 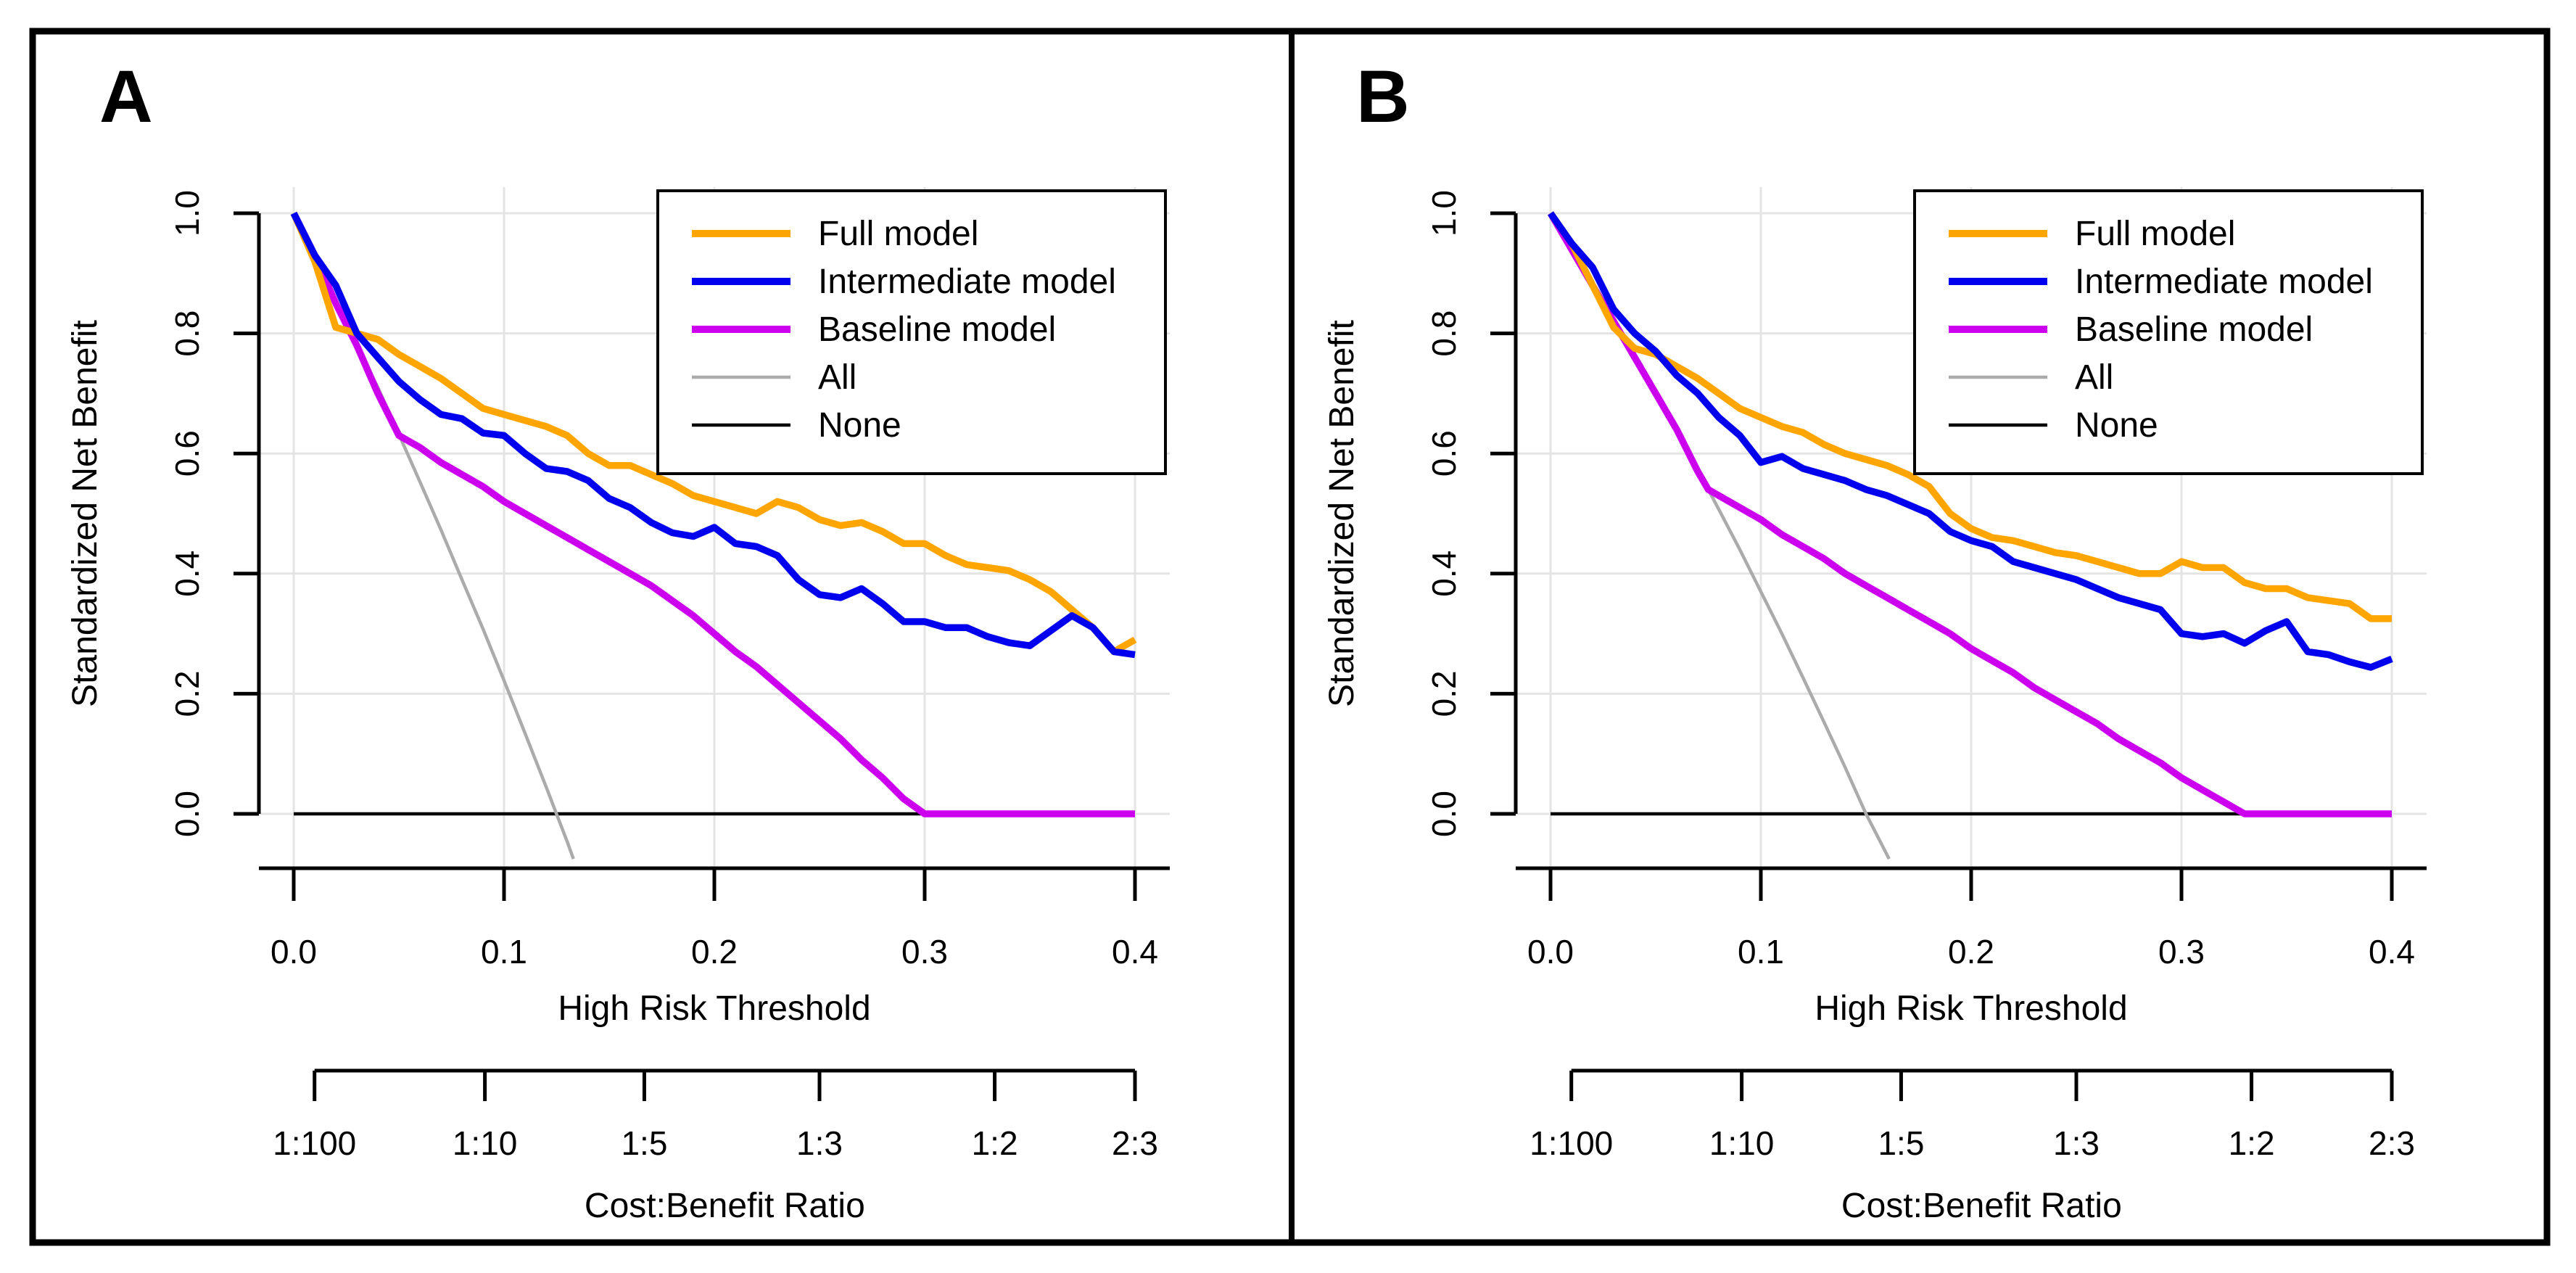 I want to click on panel-title: B, so click(x=1383, y=96).